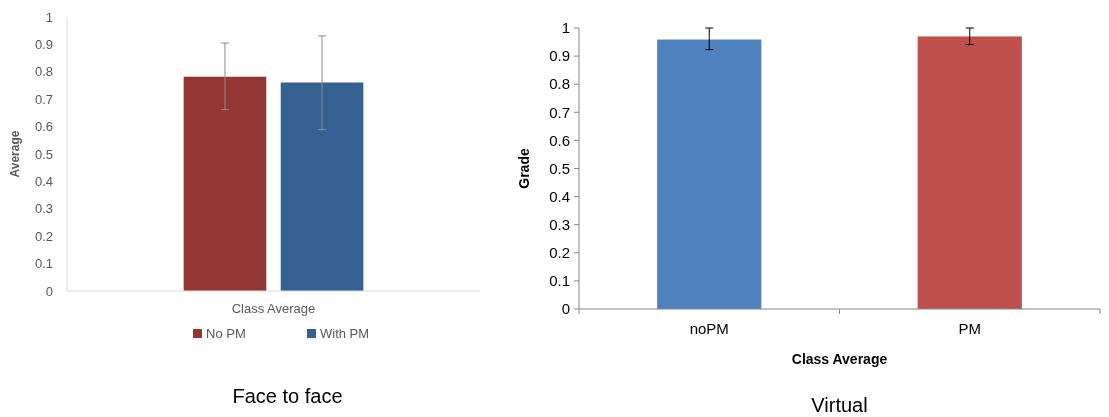  What do you see at coordinates (15, 154) in the screenshot?
I see `y-axis-title: Average` at bounding box center [15, 154].